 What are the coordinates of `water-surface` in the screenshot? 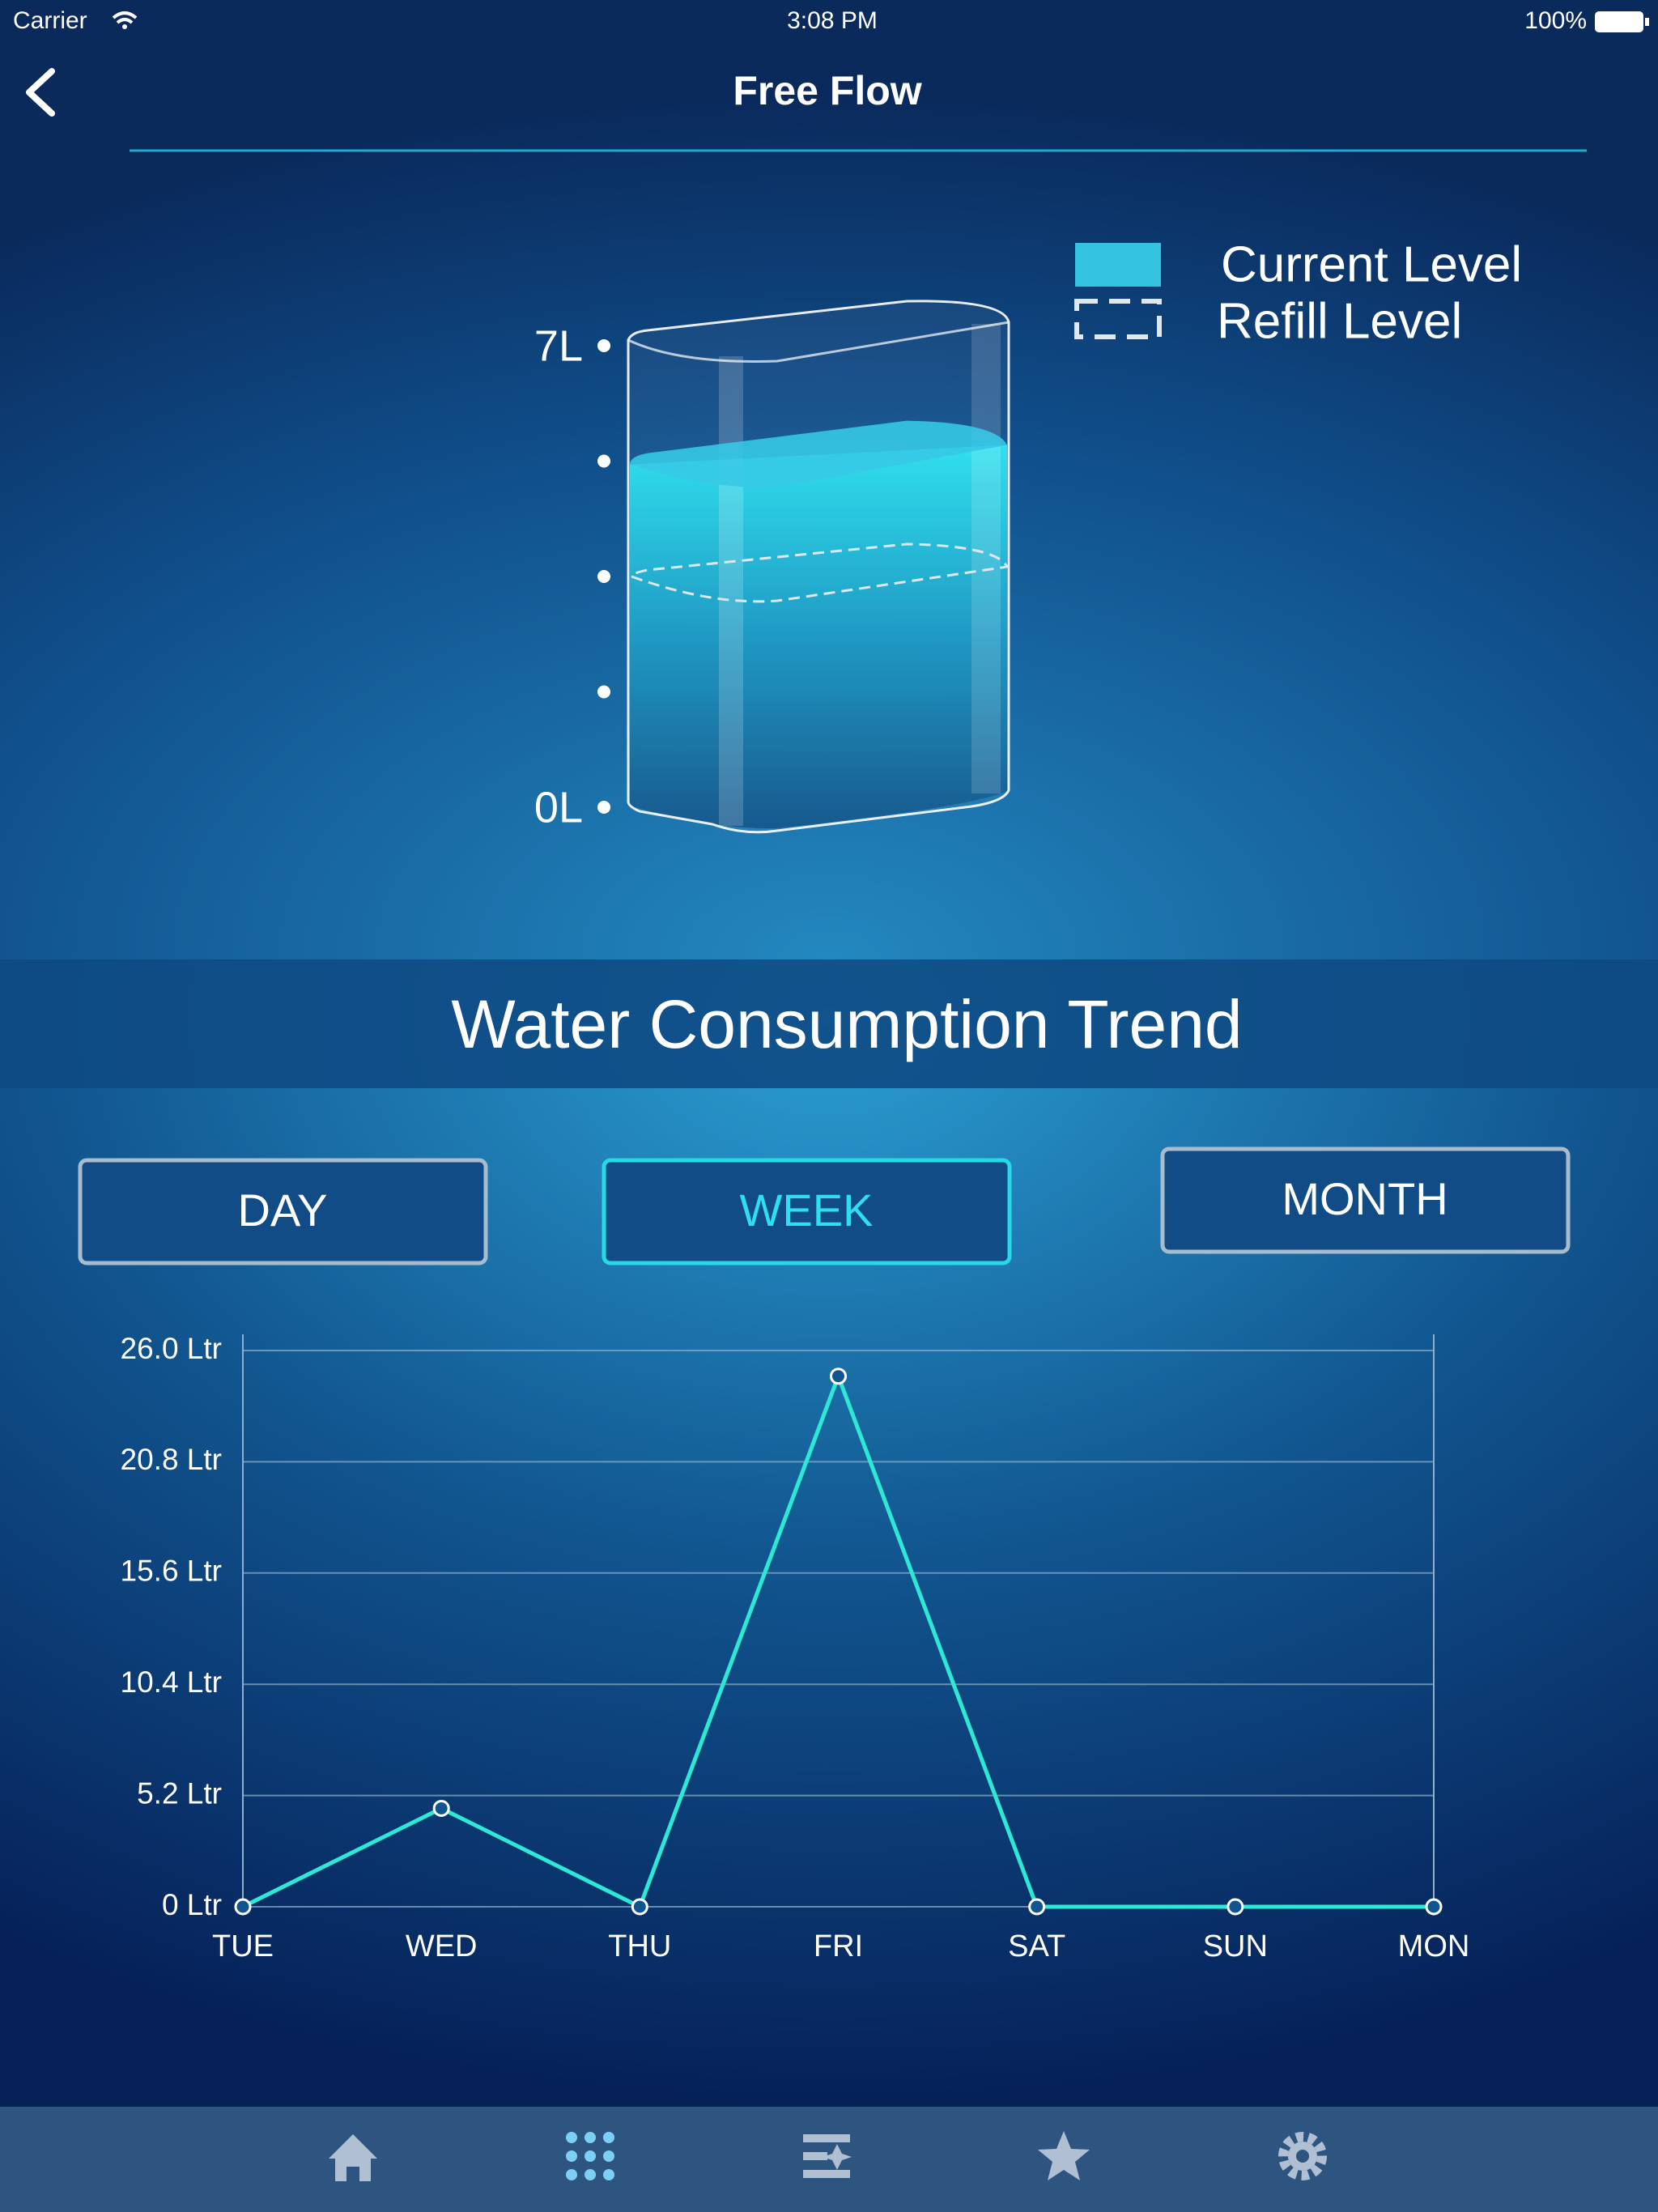 It's located at (818, 454).